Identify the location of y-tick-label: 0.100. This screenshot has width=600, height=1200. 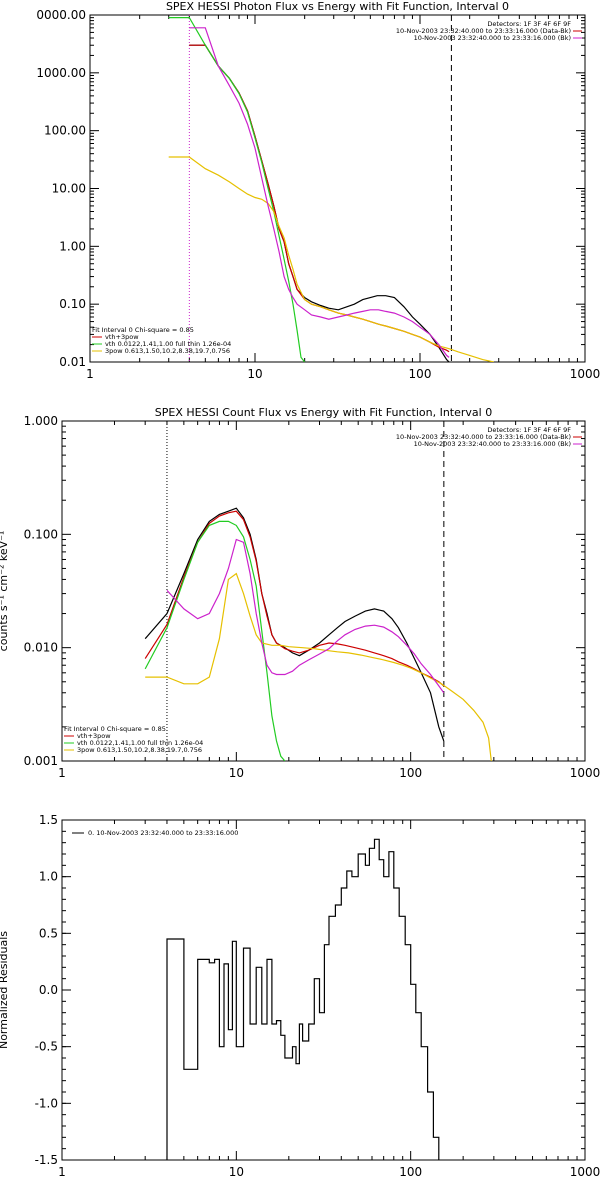
(41, 534).